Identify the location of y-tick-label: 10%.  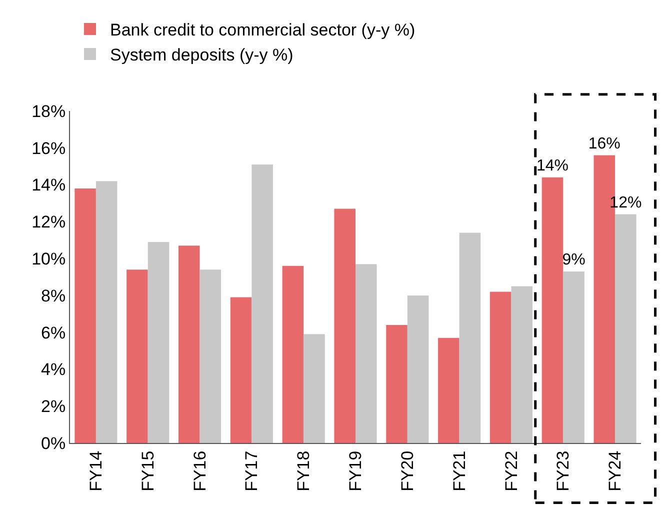
(49, 259).